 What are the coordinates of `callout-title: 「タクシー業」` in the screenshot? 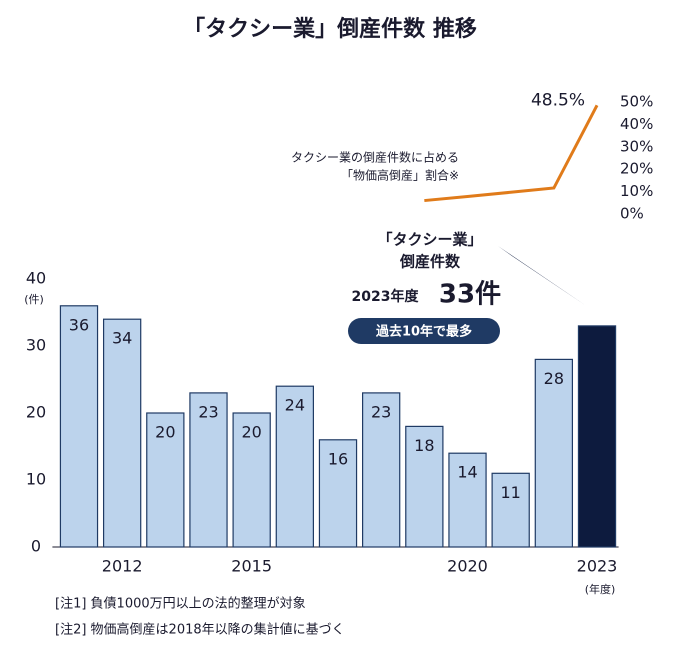 It's located at (429, 240).